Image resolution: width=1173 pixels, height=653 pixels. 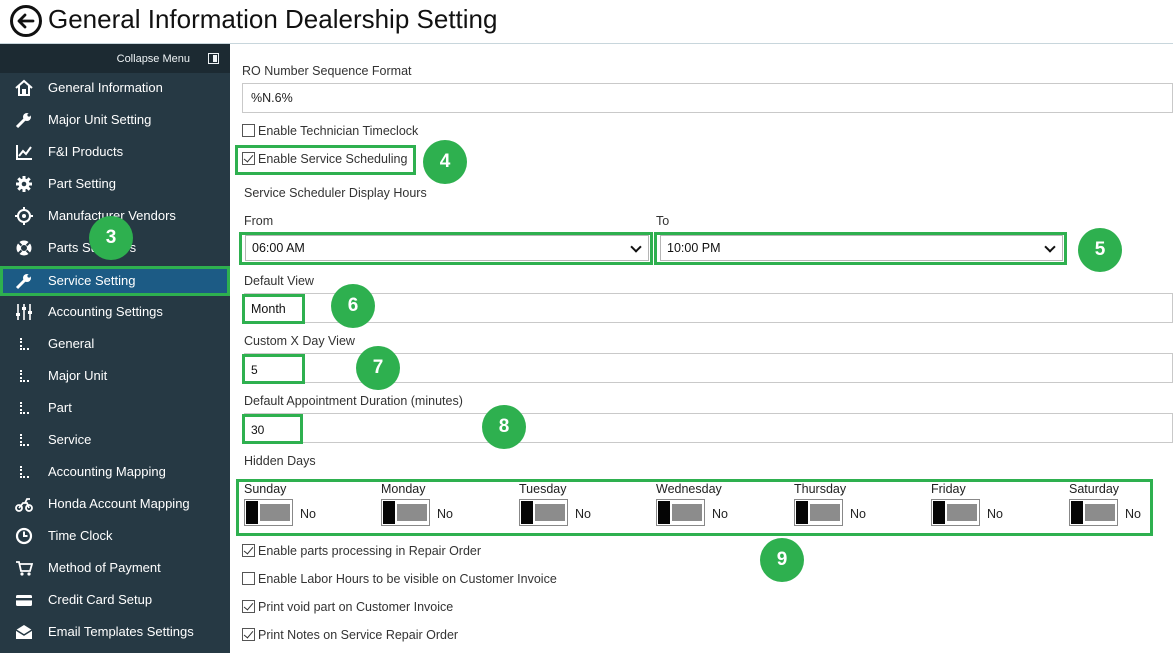 What do you see at coordinates (707, 98) in the screenshot?
I see `ro-format-input: %N.6%` at bounding box center [707, 98].